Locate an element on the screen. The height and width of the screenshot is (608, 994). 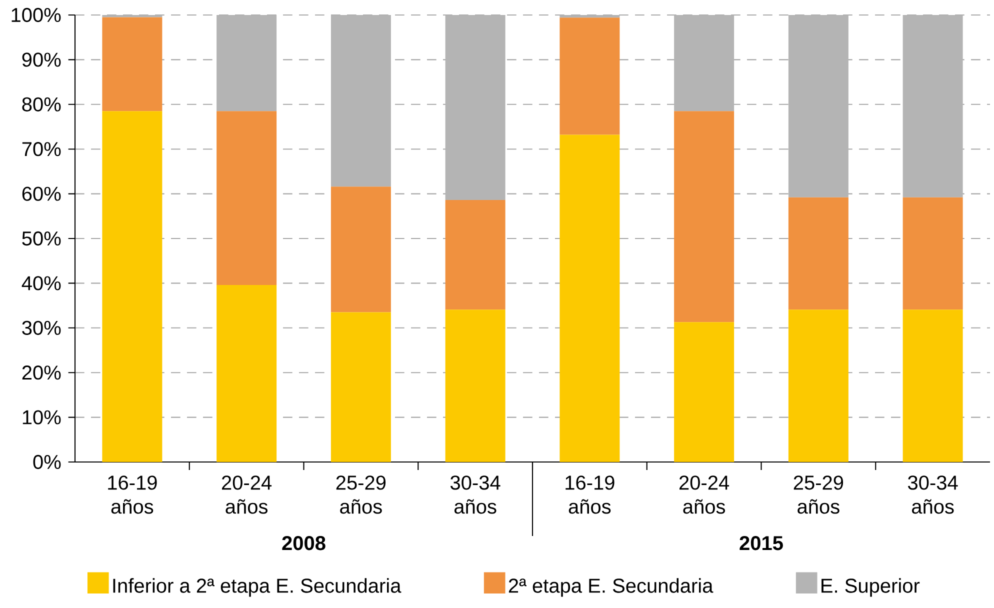
y-tick-label: 40% is located at coordinates (41, 283).